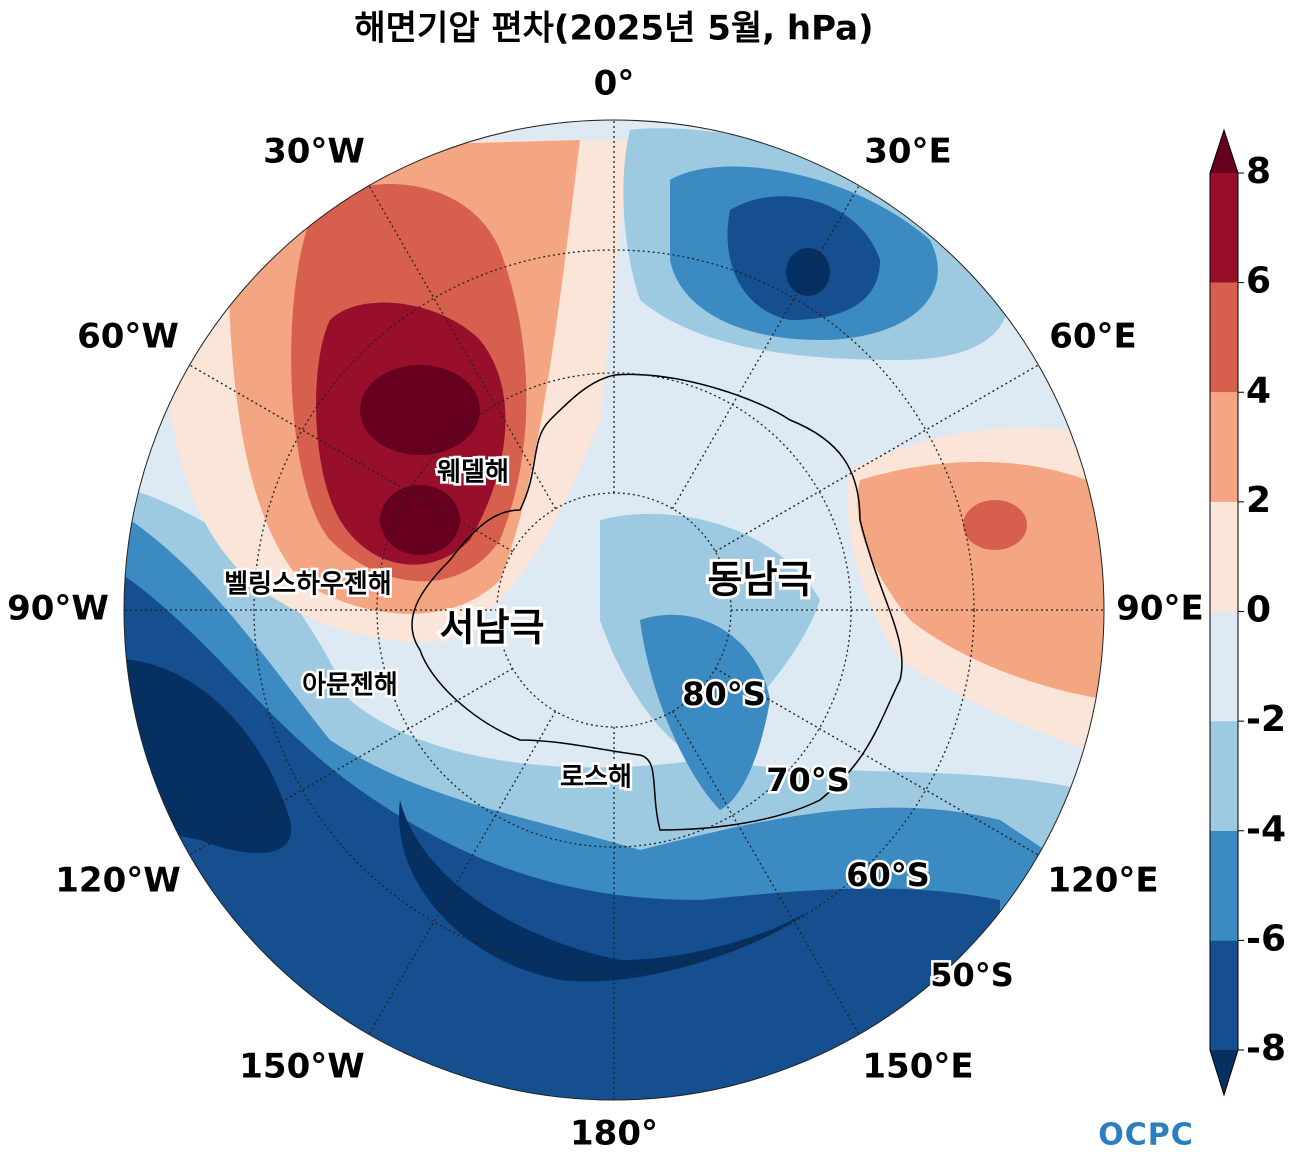  What do you see at coordinates (1224, 1072) in the screenshot?
I see `colorbar-under` at bounding box center [1224, 1072].